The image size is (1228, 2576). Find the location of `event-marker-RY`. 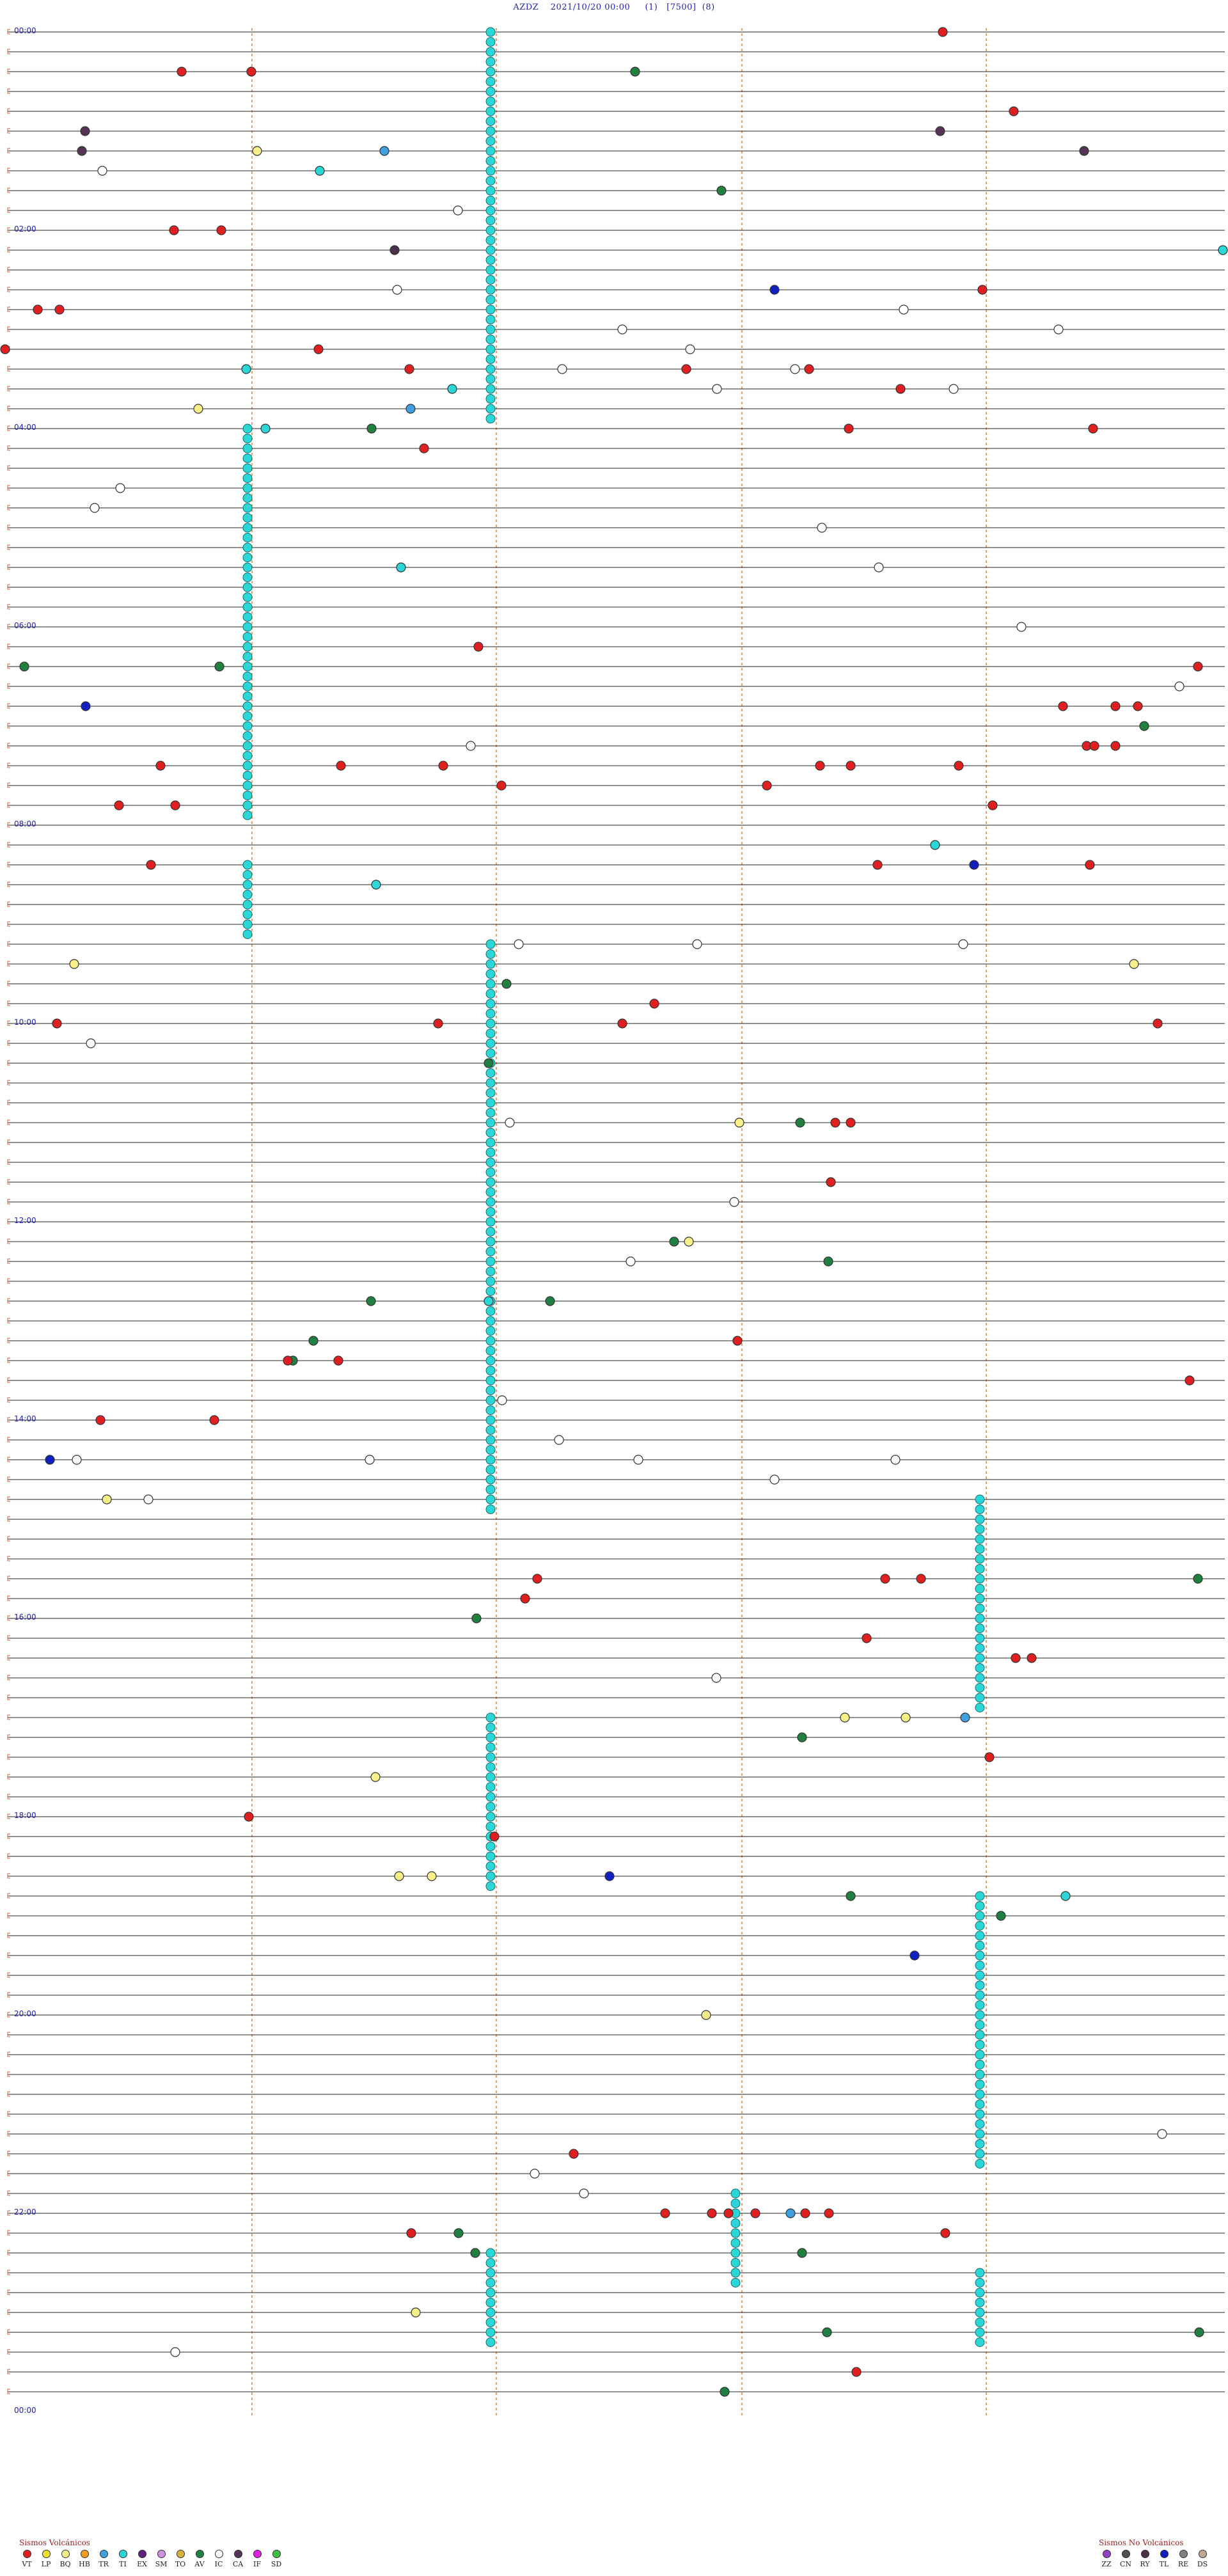

event-marker-RY is located at coordinates (395, 250).